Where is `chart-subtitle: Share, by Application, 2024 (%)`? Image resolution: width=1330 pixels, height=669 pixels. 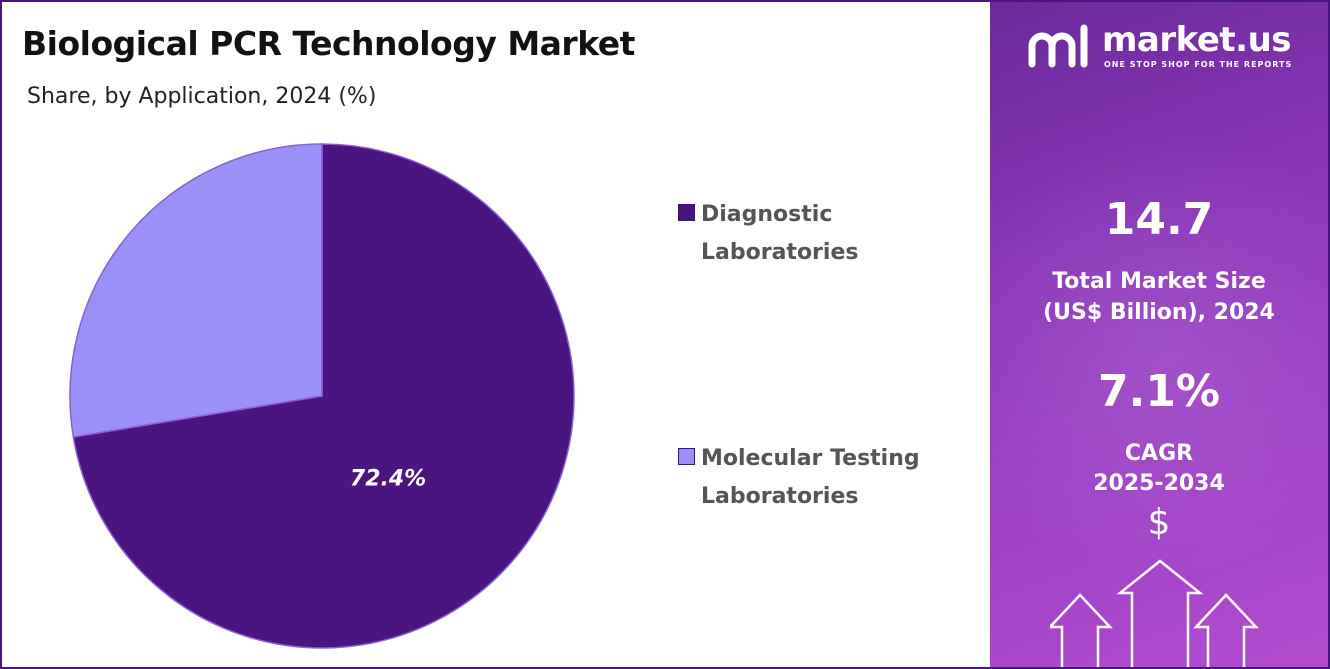 chart-subtitle: Share, by Application, 2024 (%) is located at coordinates (202, 96).